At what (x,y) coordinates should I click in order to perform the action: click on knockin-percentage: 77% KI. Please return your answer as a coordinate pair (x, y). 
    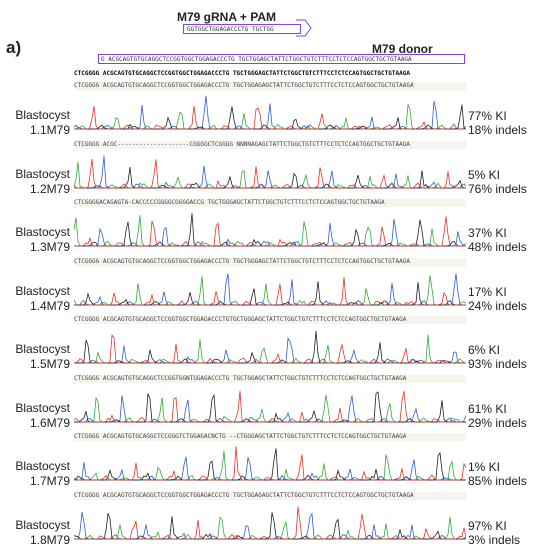
    Looking at the image, I should click on (487, 116).